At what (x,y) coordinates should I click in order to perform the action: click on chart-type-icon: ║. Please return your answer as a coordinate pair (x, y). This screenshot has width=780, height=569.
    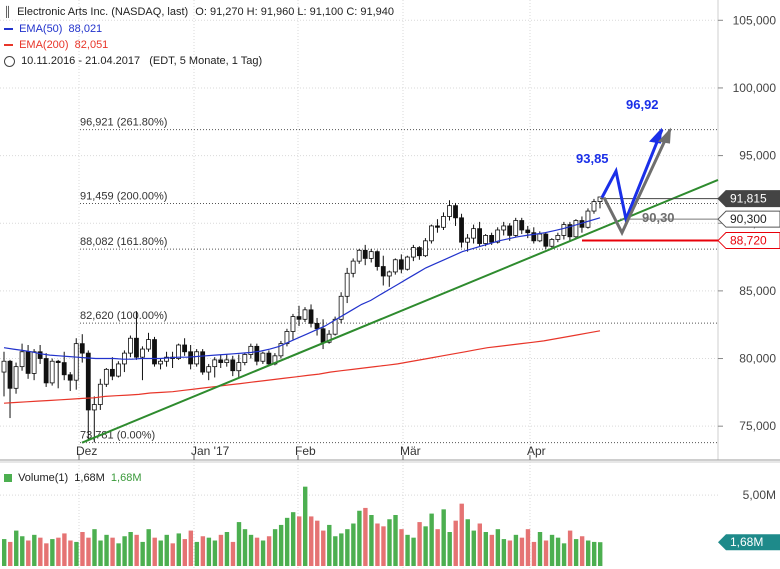
    Looking at the image, I should click on (8, 12).